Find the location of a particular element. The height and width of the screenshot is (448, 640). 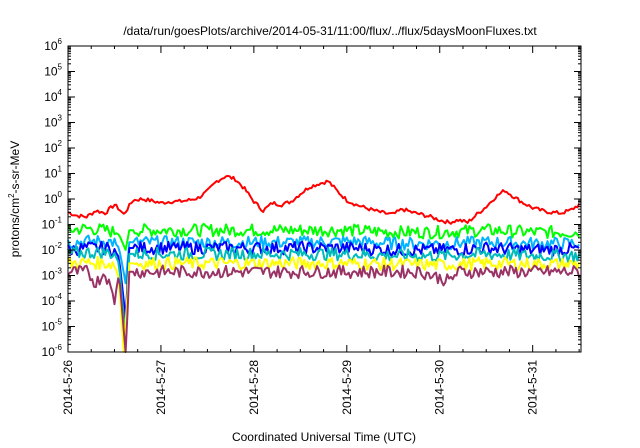

y-axis-label-base: protons/cm is located at coordinates (15, 227).